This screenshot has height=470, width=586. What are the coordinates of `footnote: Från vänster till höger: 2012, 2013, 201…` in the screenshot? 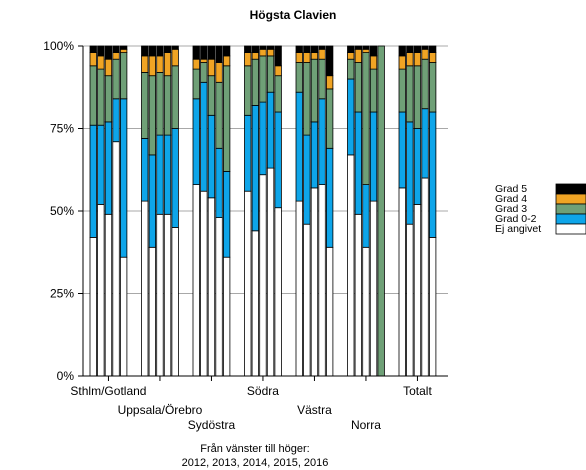 It's located at (255, 456).